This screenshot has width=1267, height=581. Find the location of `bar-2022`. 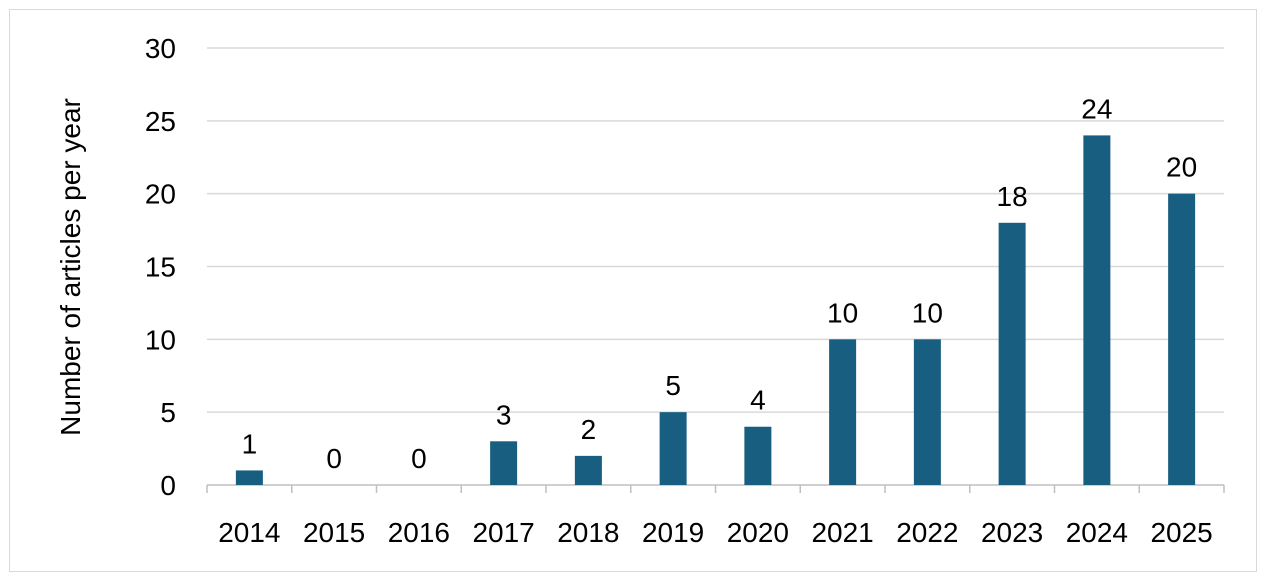

bar-2022 is located at coordinates (927, 412).